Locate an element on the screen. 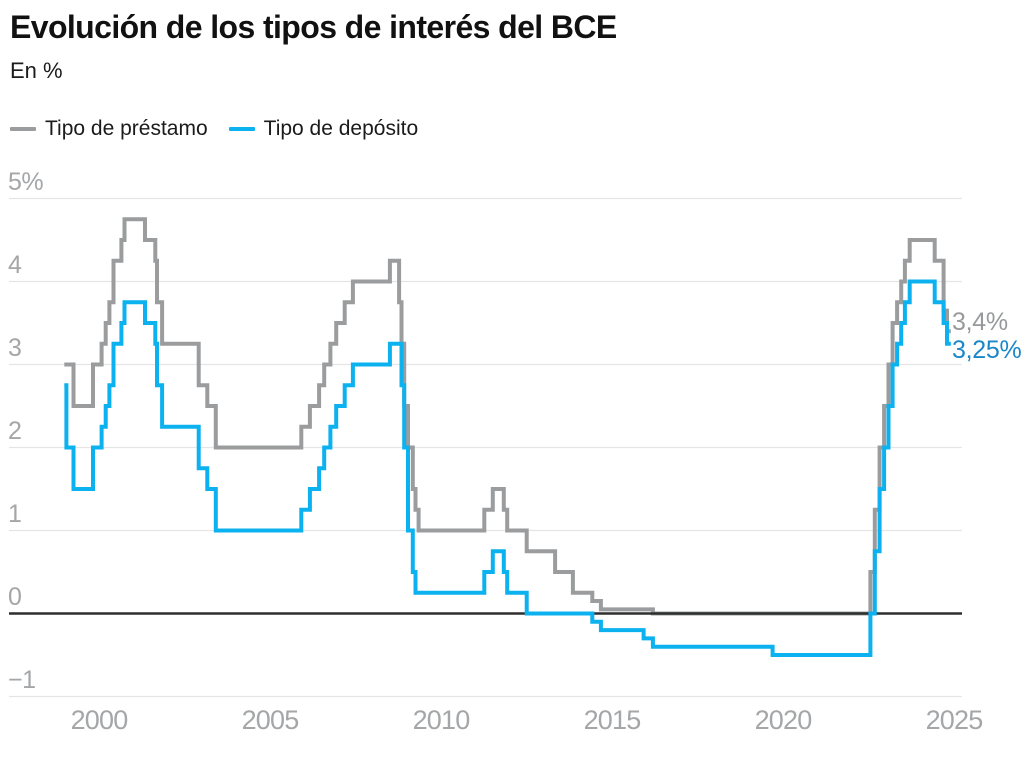 Image resolution: width=1024 pixels, height=774 pixels. last-value-label-lending: 3,4% is located at coordinates (980, 322).